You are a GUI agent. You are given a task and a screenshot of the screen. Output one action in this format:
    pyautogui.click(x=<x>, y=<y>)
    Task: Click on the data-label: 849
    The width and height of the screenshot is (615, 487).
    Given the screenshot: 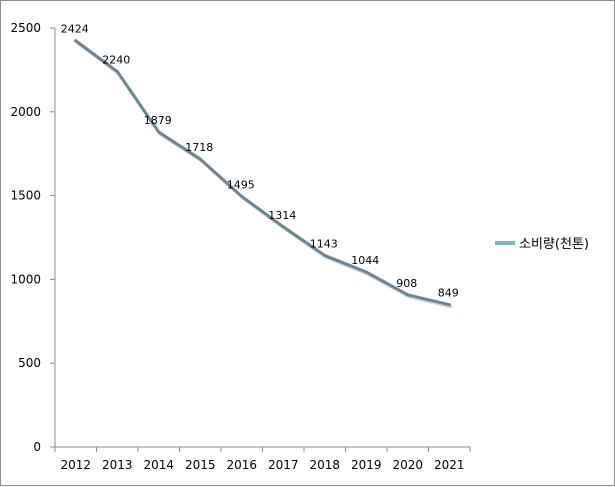 What is the action you would take?
    pyautogui.click(x=448, y=293)
    